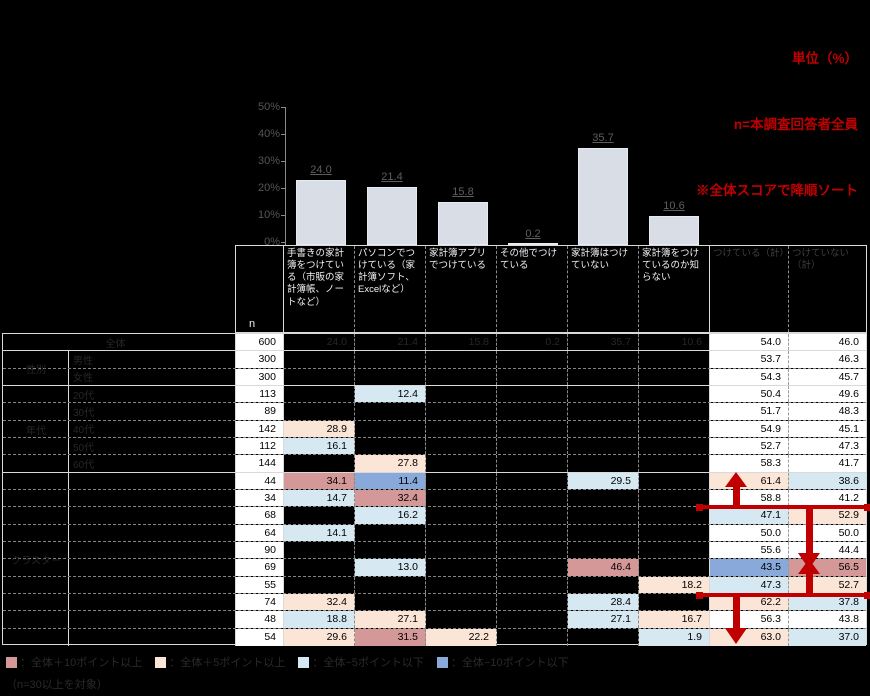  What do you see at coordinates (749, 411) in the screenshot?
I see `total-cell: 51.7` at bounding box center [749, 411].